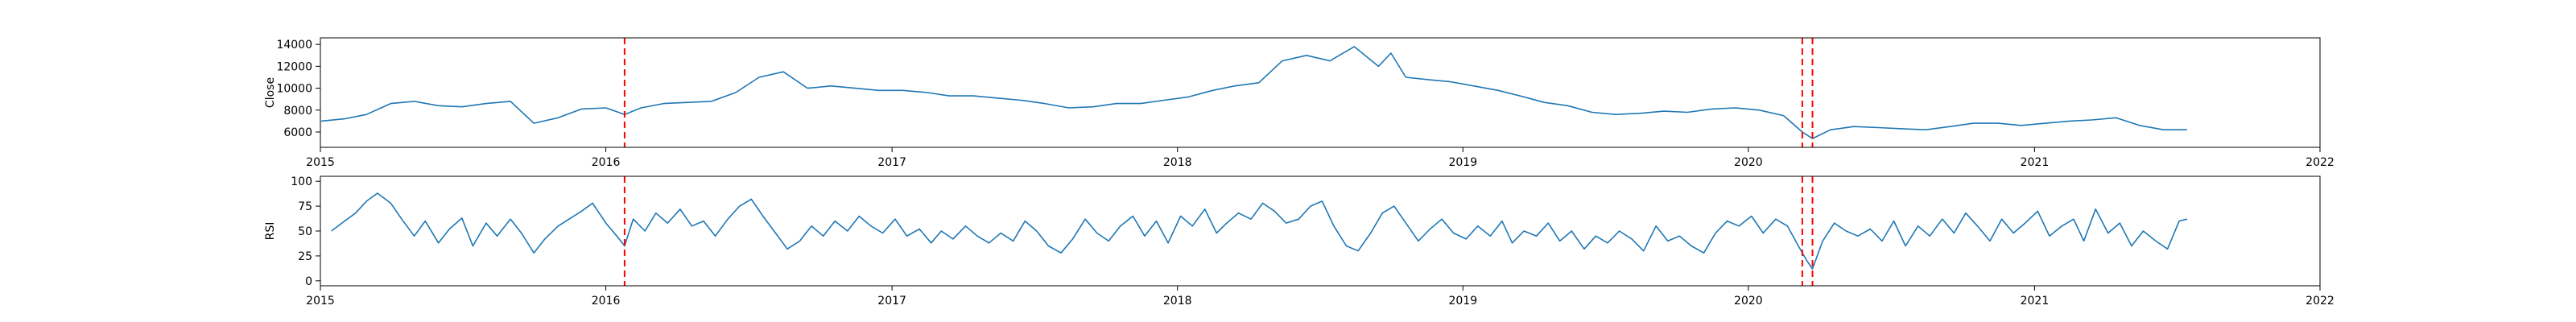 This screenshot has width=2576, height=322. Describe the element at coordinates (305, 206) in the screenshot. I see `rsi-y-tick-label: 75` at that location.